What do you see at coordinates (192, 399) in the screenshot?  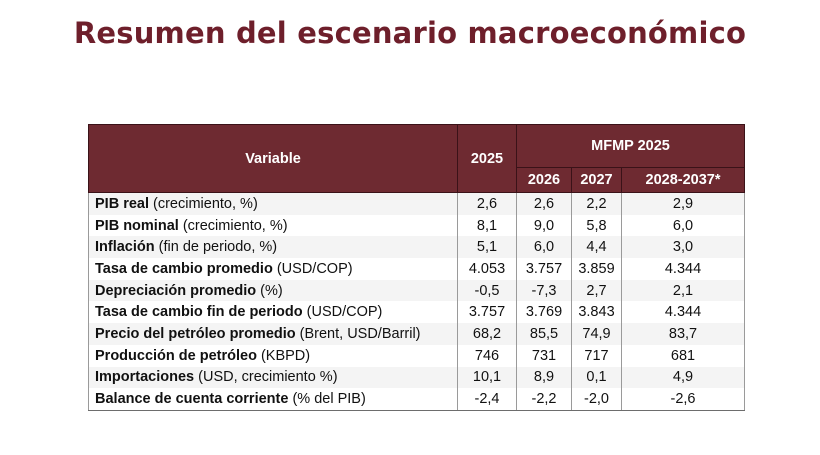 I see `variable-name: Balance de cuenta corriente` at bounding box center [192, 399].